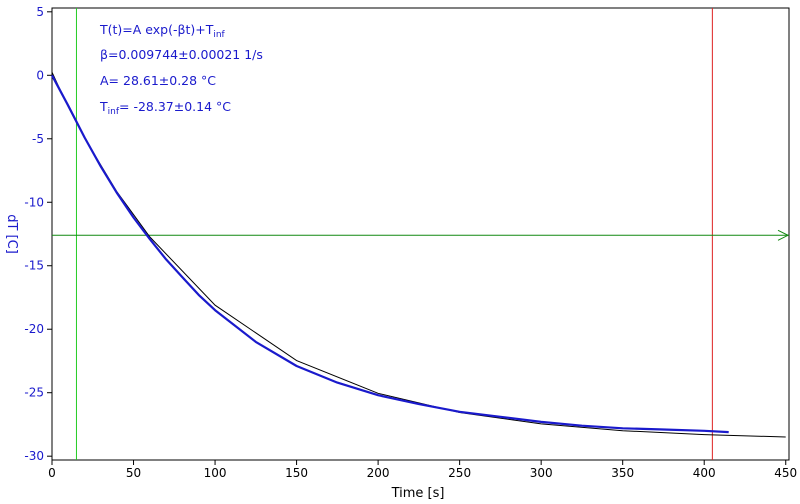  Describe the element at coordinates (38, 234) in the screenshot. I see `y-axis-ticks: 5 0 -5 -10 -15 -20 -25 -30` at that location.